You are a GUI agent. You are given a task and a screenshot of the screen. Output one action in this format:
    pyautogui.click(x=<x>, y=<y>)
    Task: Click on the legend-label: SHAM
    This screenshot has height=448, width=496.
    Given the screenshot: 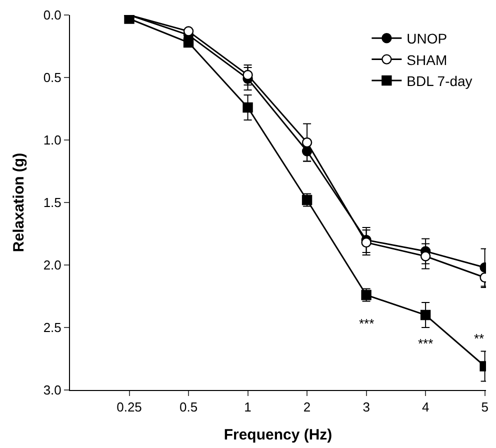 What is the action you would take?
    pyautogui.click(x=427, y=60)
    